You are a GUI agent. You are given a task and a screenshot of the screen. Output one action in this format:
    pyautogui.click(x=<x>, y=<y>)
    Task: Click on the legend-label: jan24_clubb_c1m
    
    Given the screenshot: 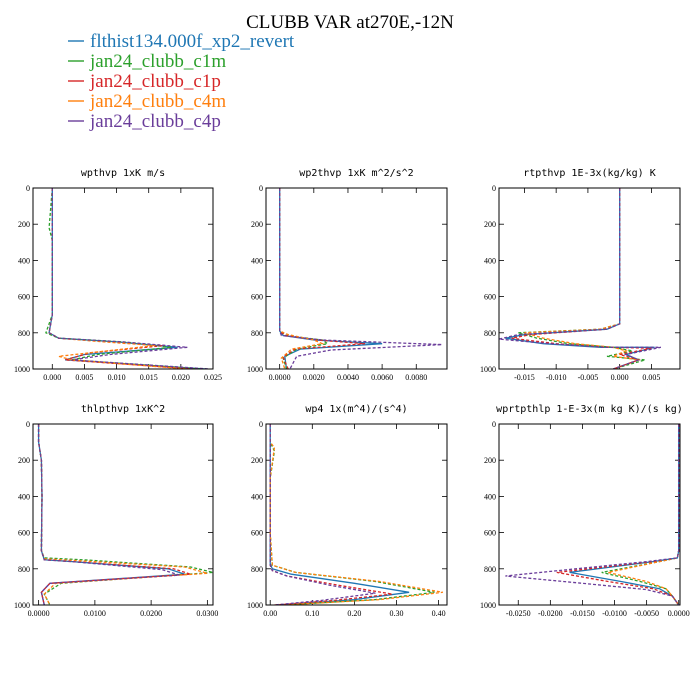 What is the action you would take?
    pyautogui.click(x=157, y=61)
    